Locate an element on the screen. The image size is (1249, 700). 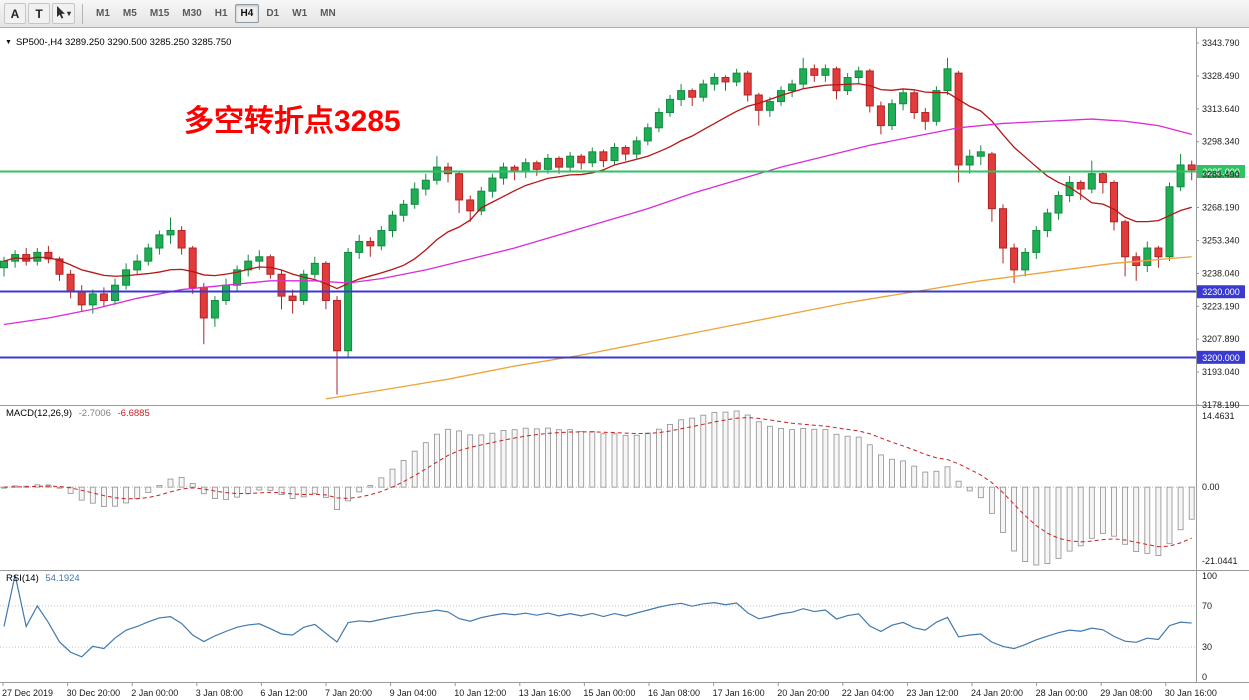
price-tag-3200.000: 3200.000 is located at coordinates (1221, 357).